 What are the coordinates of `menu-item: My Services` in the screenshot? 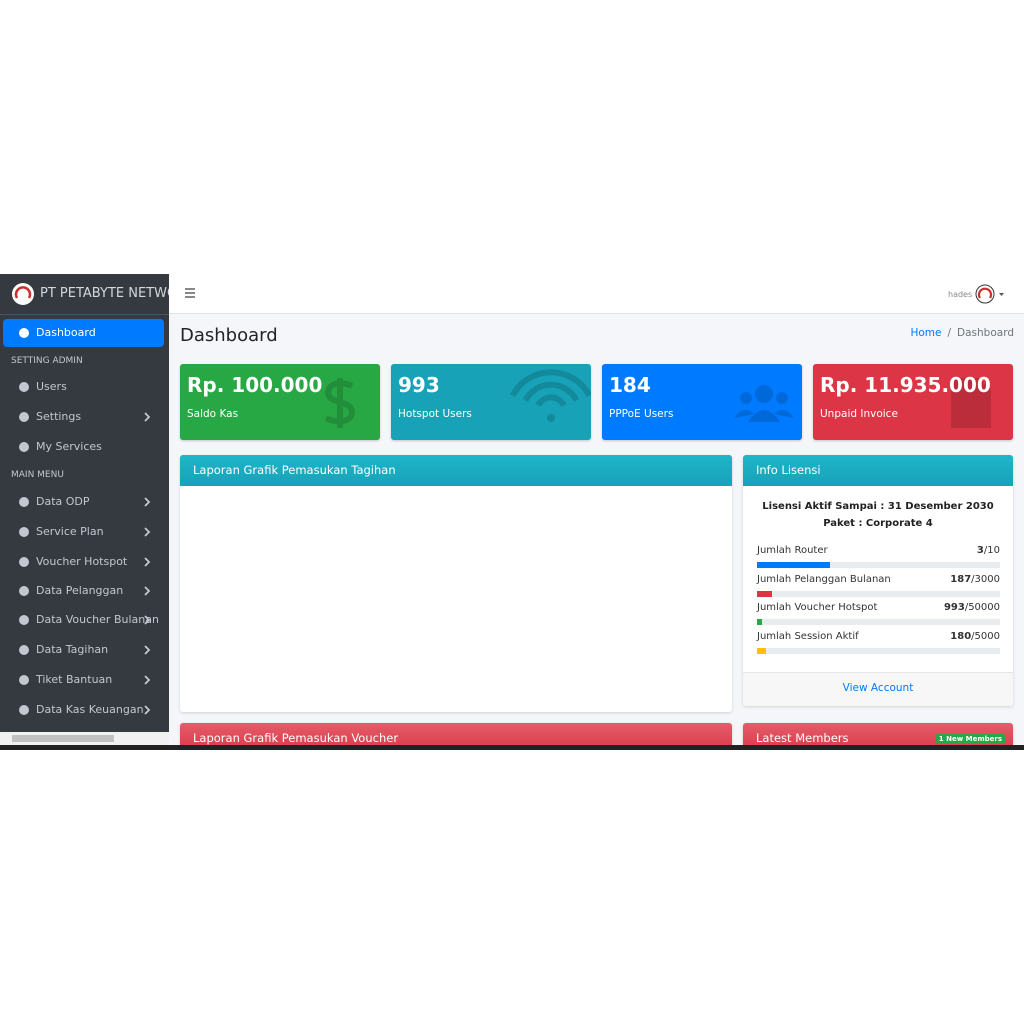 It's located at (83, 447).